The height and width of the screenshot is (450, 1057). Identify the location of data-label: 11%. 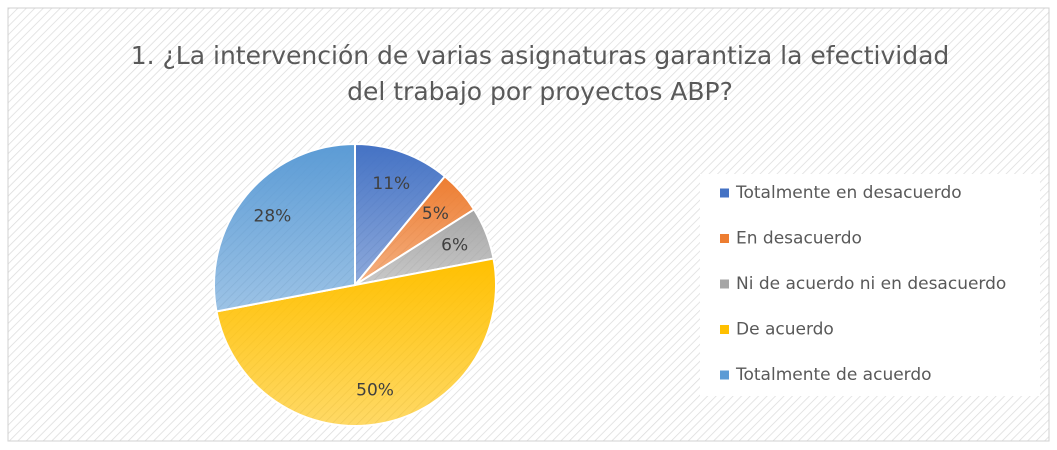
(391, 184).